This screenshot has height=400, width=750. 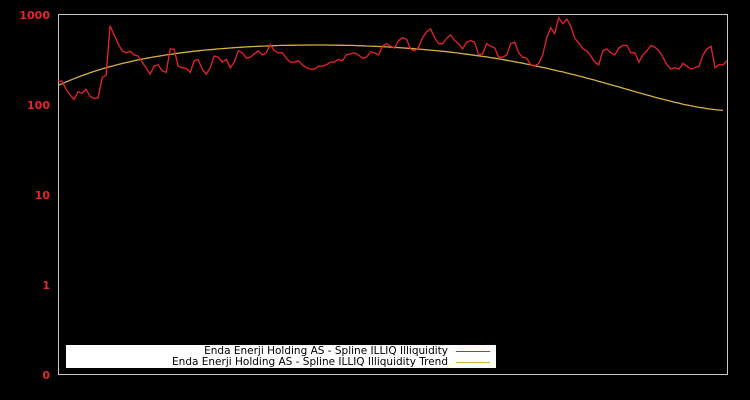 What do you see at coordinates (38, 105) in the screenshot?
I see `y-tick-label: 100` at bounding box center [38, 105].